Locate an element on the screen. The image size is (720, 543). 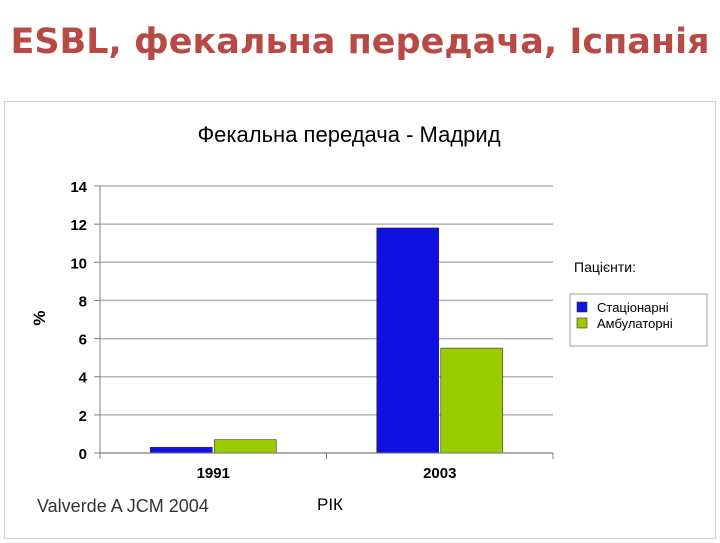
bar-Амбулаторні-2003 is located at coordinates (472, 400).